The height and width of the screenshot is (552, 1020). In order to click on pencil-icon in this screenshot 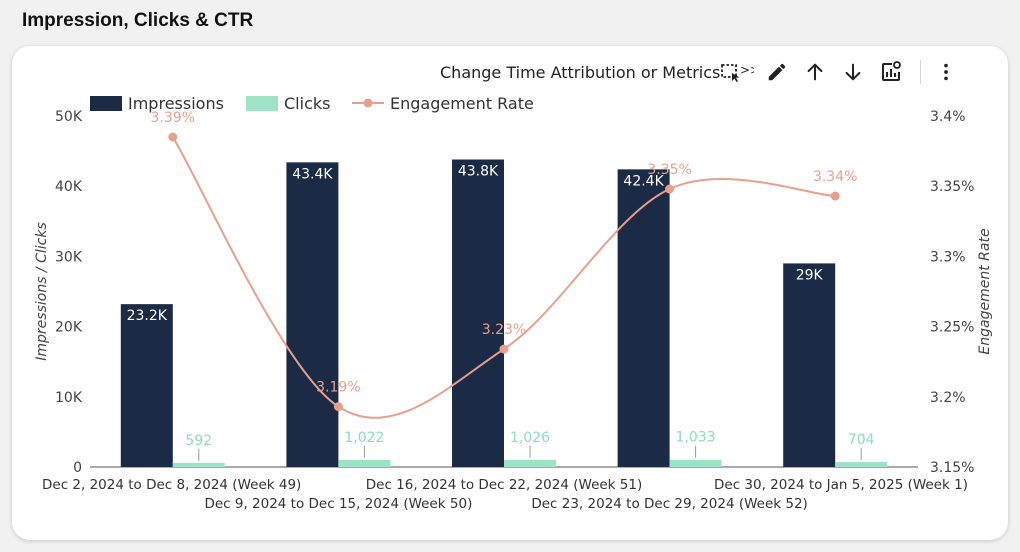, I will do `click(777, 72)`.